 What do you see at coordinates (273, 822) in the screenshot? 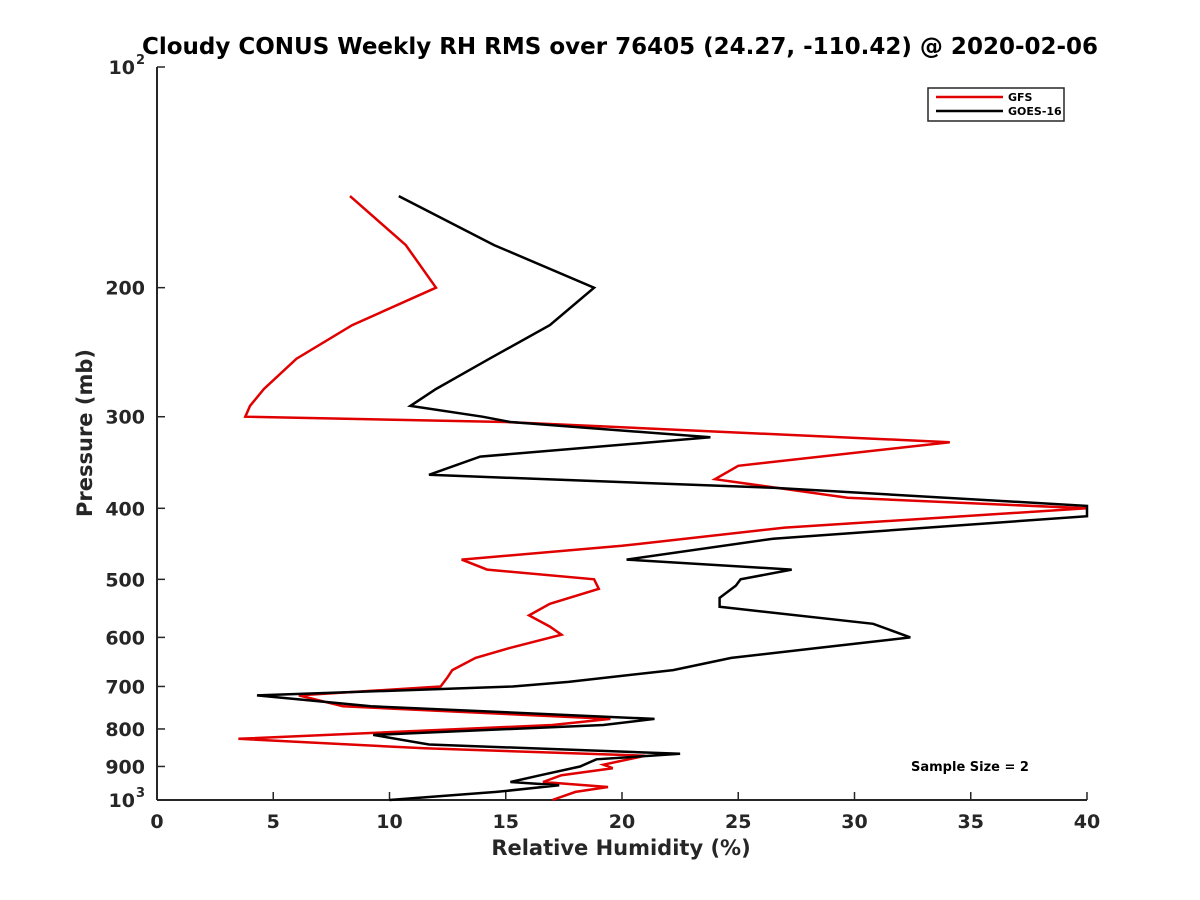
I see `x-tick-label: 5` at bounding box center [273, 822].